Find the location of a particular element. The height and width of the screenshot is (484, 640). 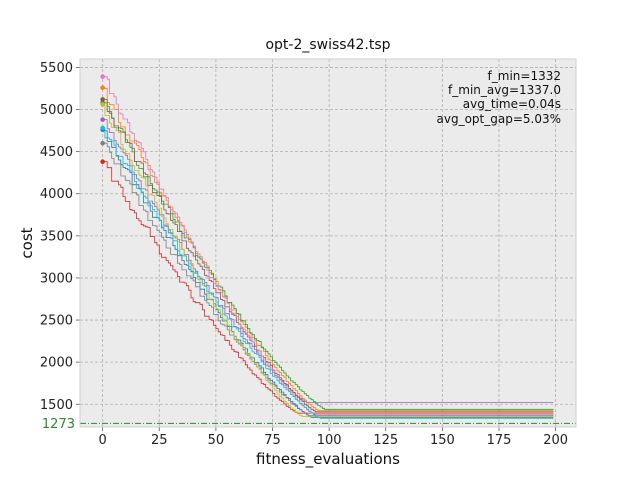

y-tick-label: 5500 is located at coordinates (56, 68).